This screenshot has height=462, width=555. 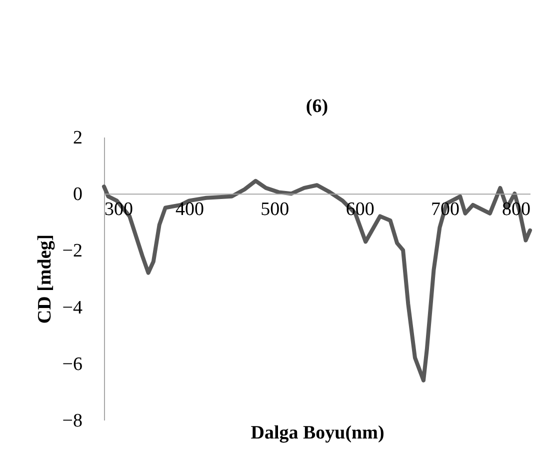 I want to click on chart-title: (6), so click(x=317, y=106).